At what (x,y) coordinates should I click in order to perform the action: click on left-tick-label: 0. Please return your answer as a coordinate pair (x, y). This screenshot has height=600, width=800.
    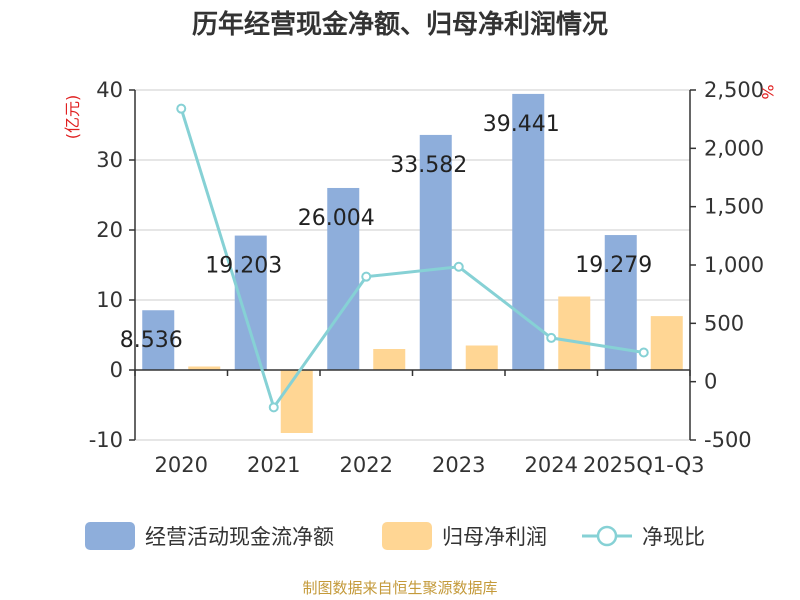
    Looking at the image, I should click on (116, 370).